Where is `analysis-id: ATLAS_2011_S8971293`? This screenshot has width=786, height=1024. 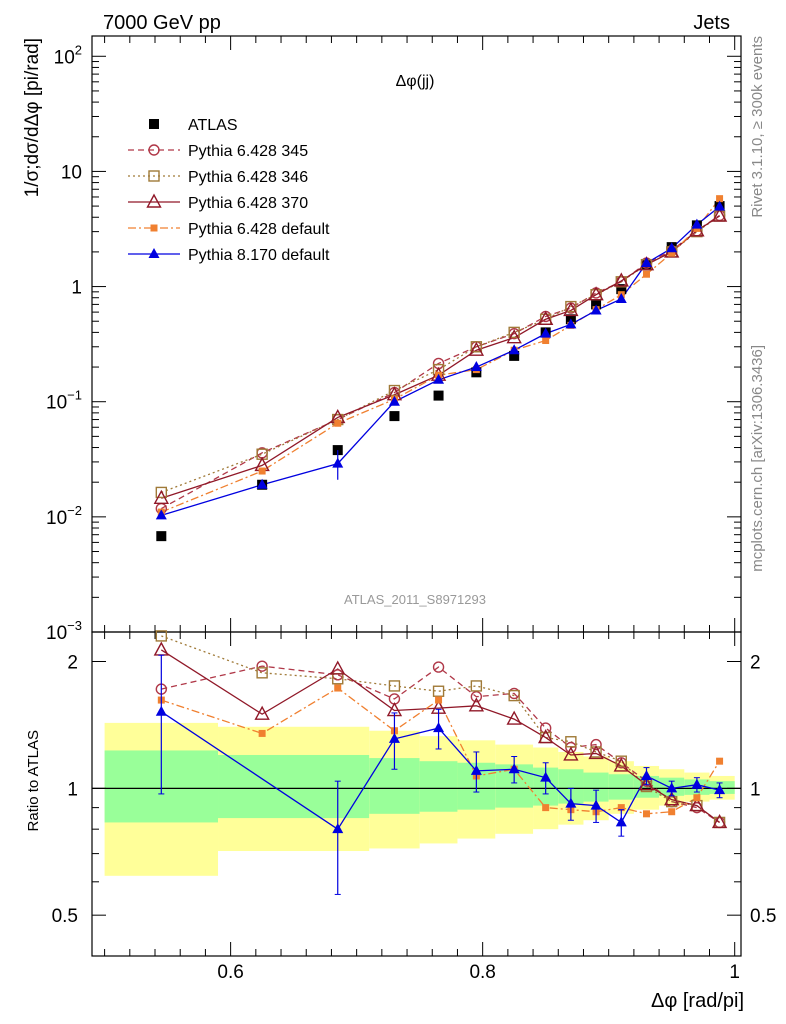
analysis-id: ATLAS_2011_S8971293 is located at coordinates (415, 599).